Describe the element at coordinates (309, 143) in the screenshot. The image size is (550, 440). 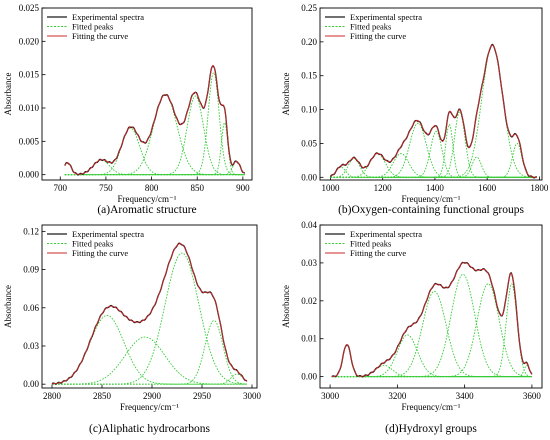
I see `y-tick-label: 0.05` at that location.